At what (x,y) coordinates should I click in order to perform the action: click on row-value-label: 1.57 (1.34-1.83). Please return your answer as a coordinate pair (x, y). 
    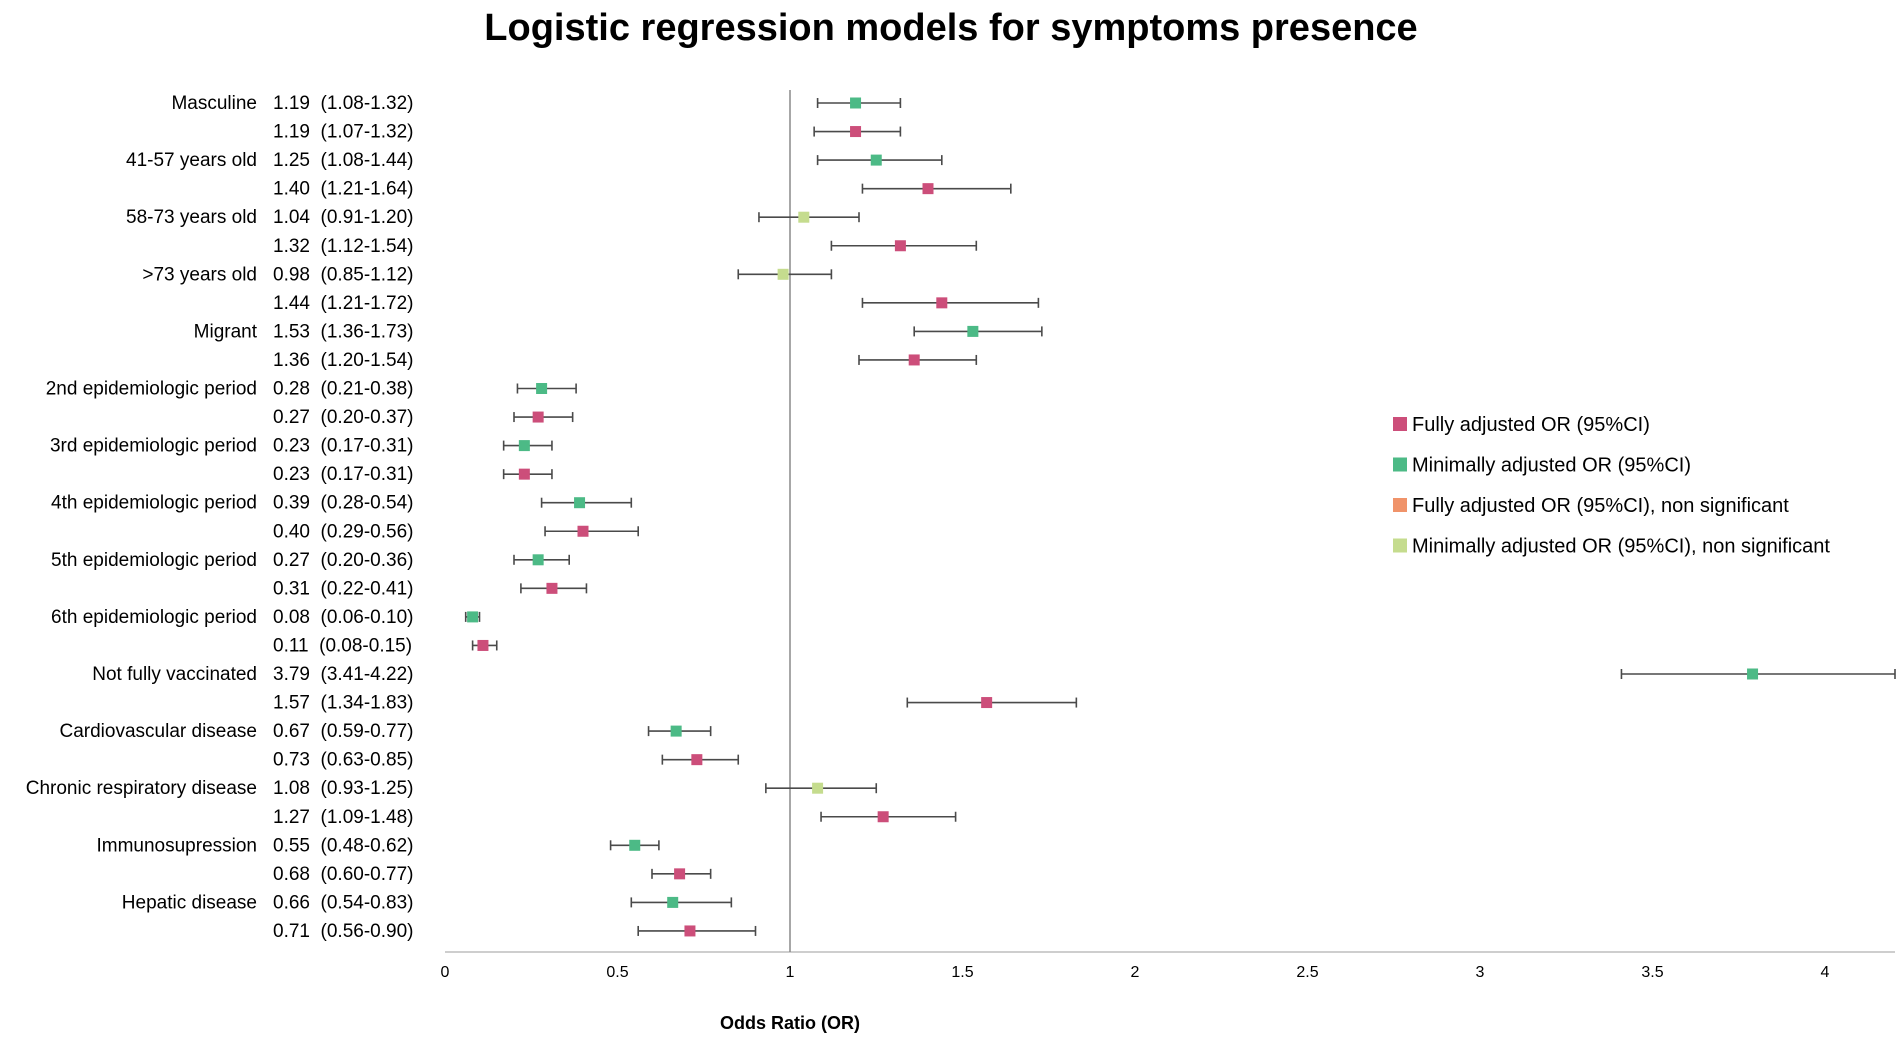
    Looking at the image, I should click on (343, 703).